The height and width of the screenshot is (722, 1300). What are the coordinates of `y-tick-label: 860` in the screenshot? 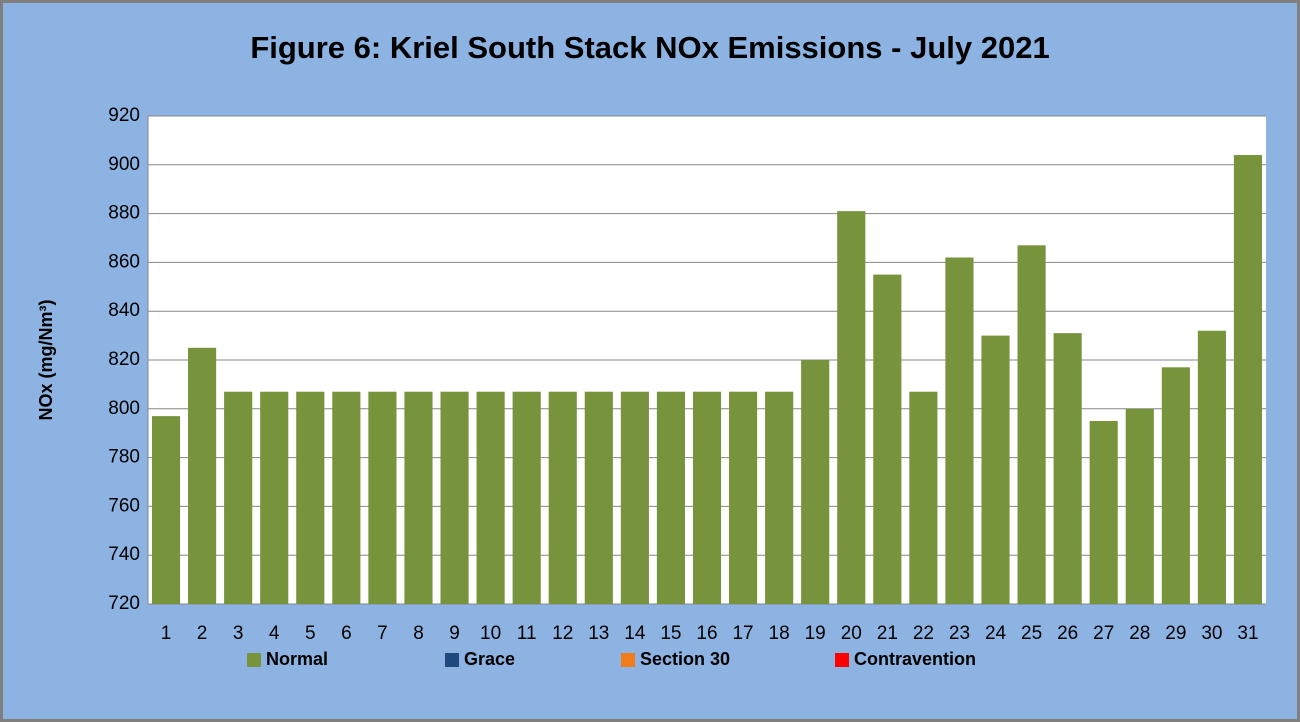 It's located at (124, 261).